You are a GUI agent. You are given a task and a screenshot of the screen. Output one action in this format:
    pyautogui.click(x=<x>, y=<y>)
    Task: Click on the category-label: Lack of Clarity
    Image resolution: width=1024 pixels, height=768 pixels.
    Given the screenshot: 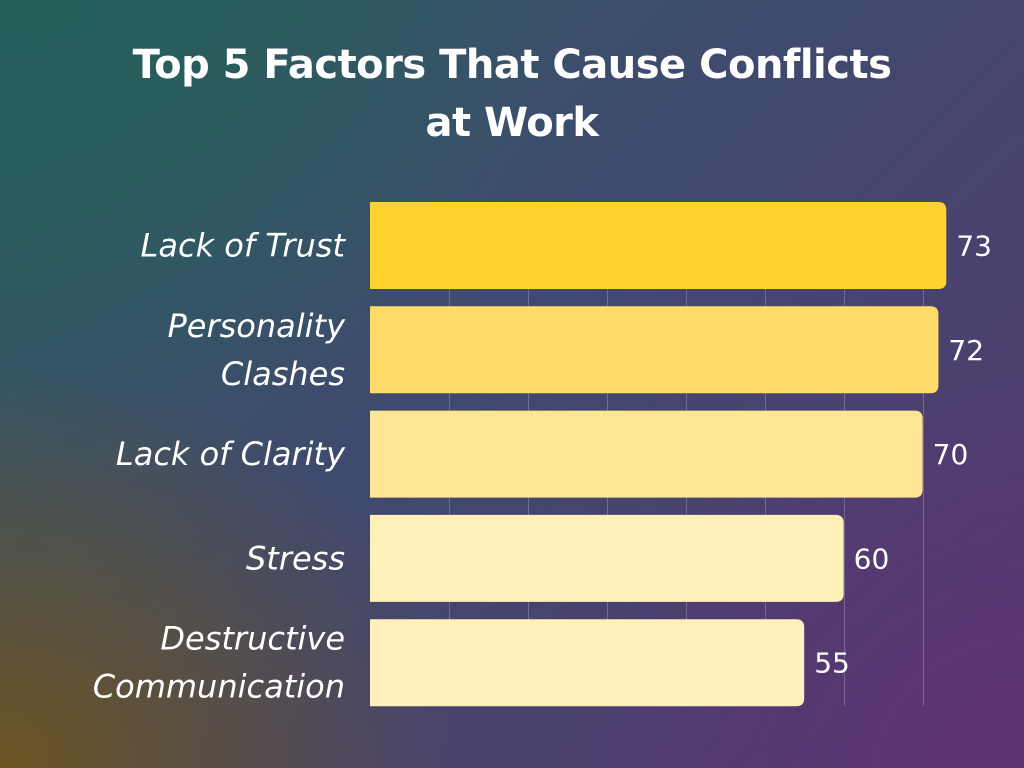 What is the action you would take?
    pyautogui.click(x=231, y=454)
    